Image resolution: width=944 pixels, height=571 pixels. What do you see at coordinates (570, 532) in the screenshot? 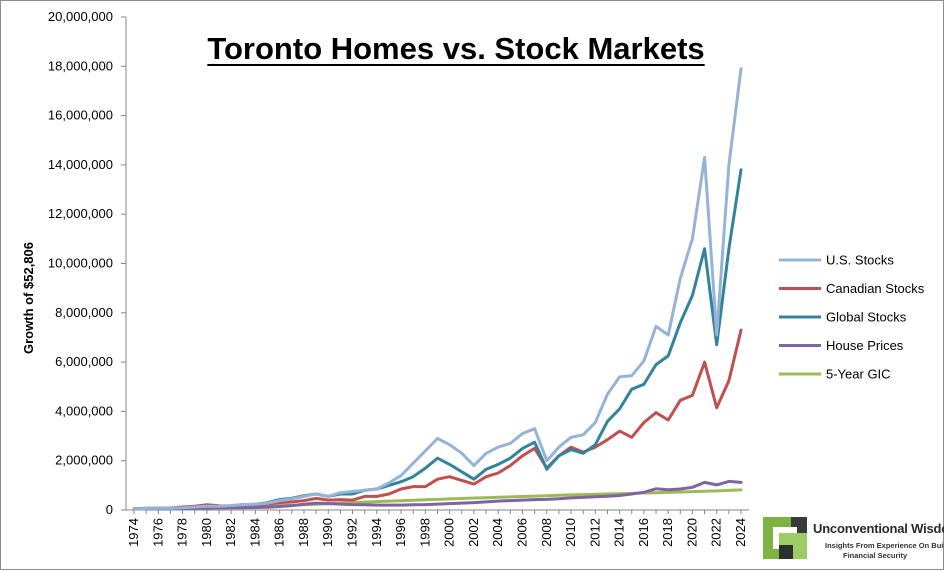
I see `x-tick-label: 2010` at bounding box center [570, 532].